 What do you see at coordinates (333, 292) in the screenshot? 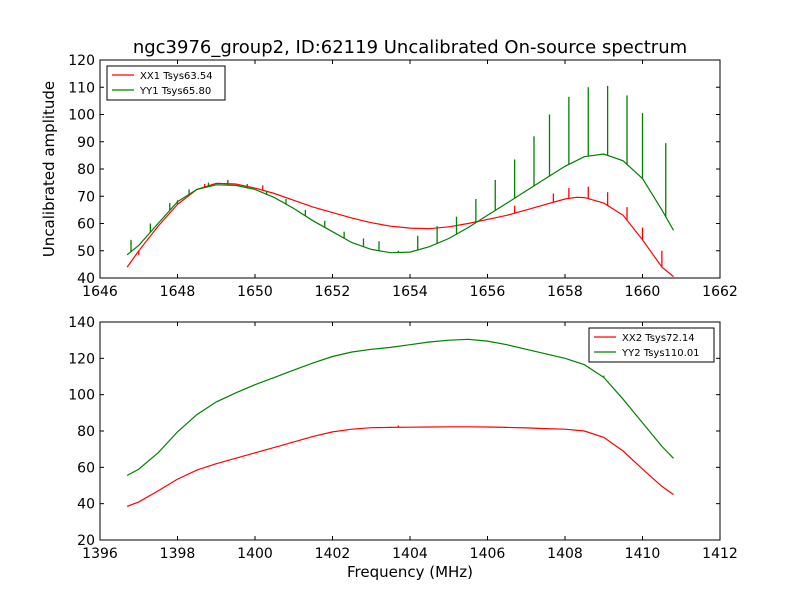
I see `x-tick-label: 1652` at bounding box center [333, 292].